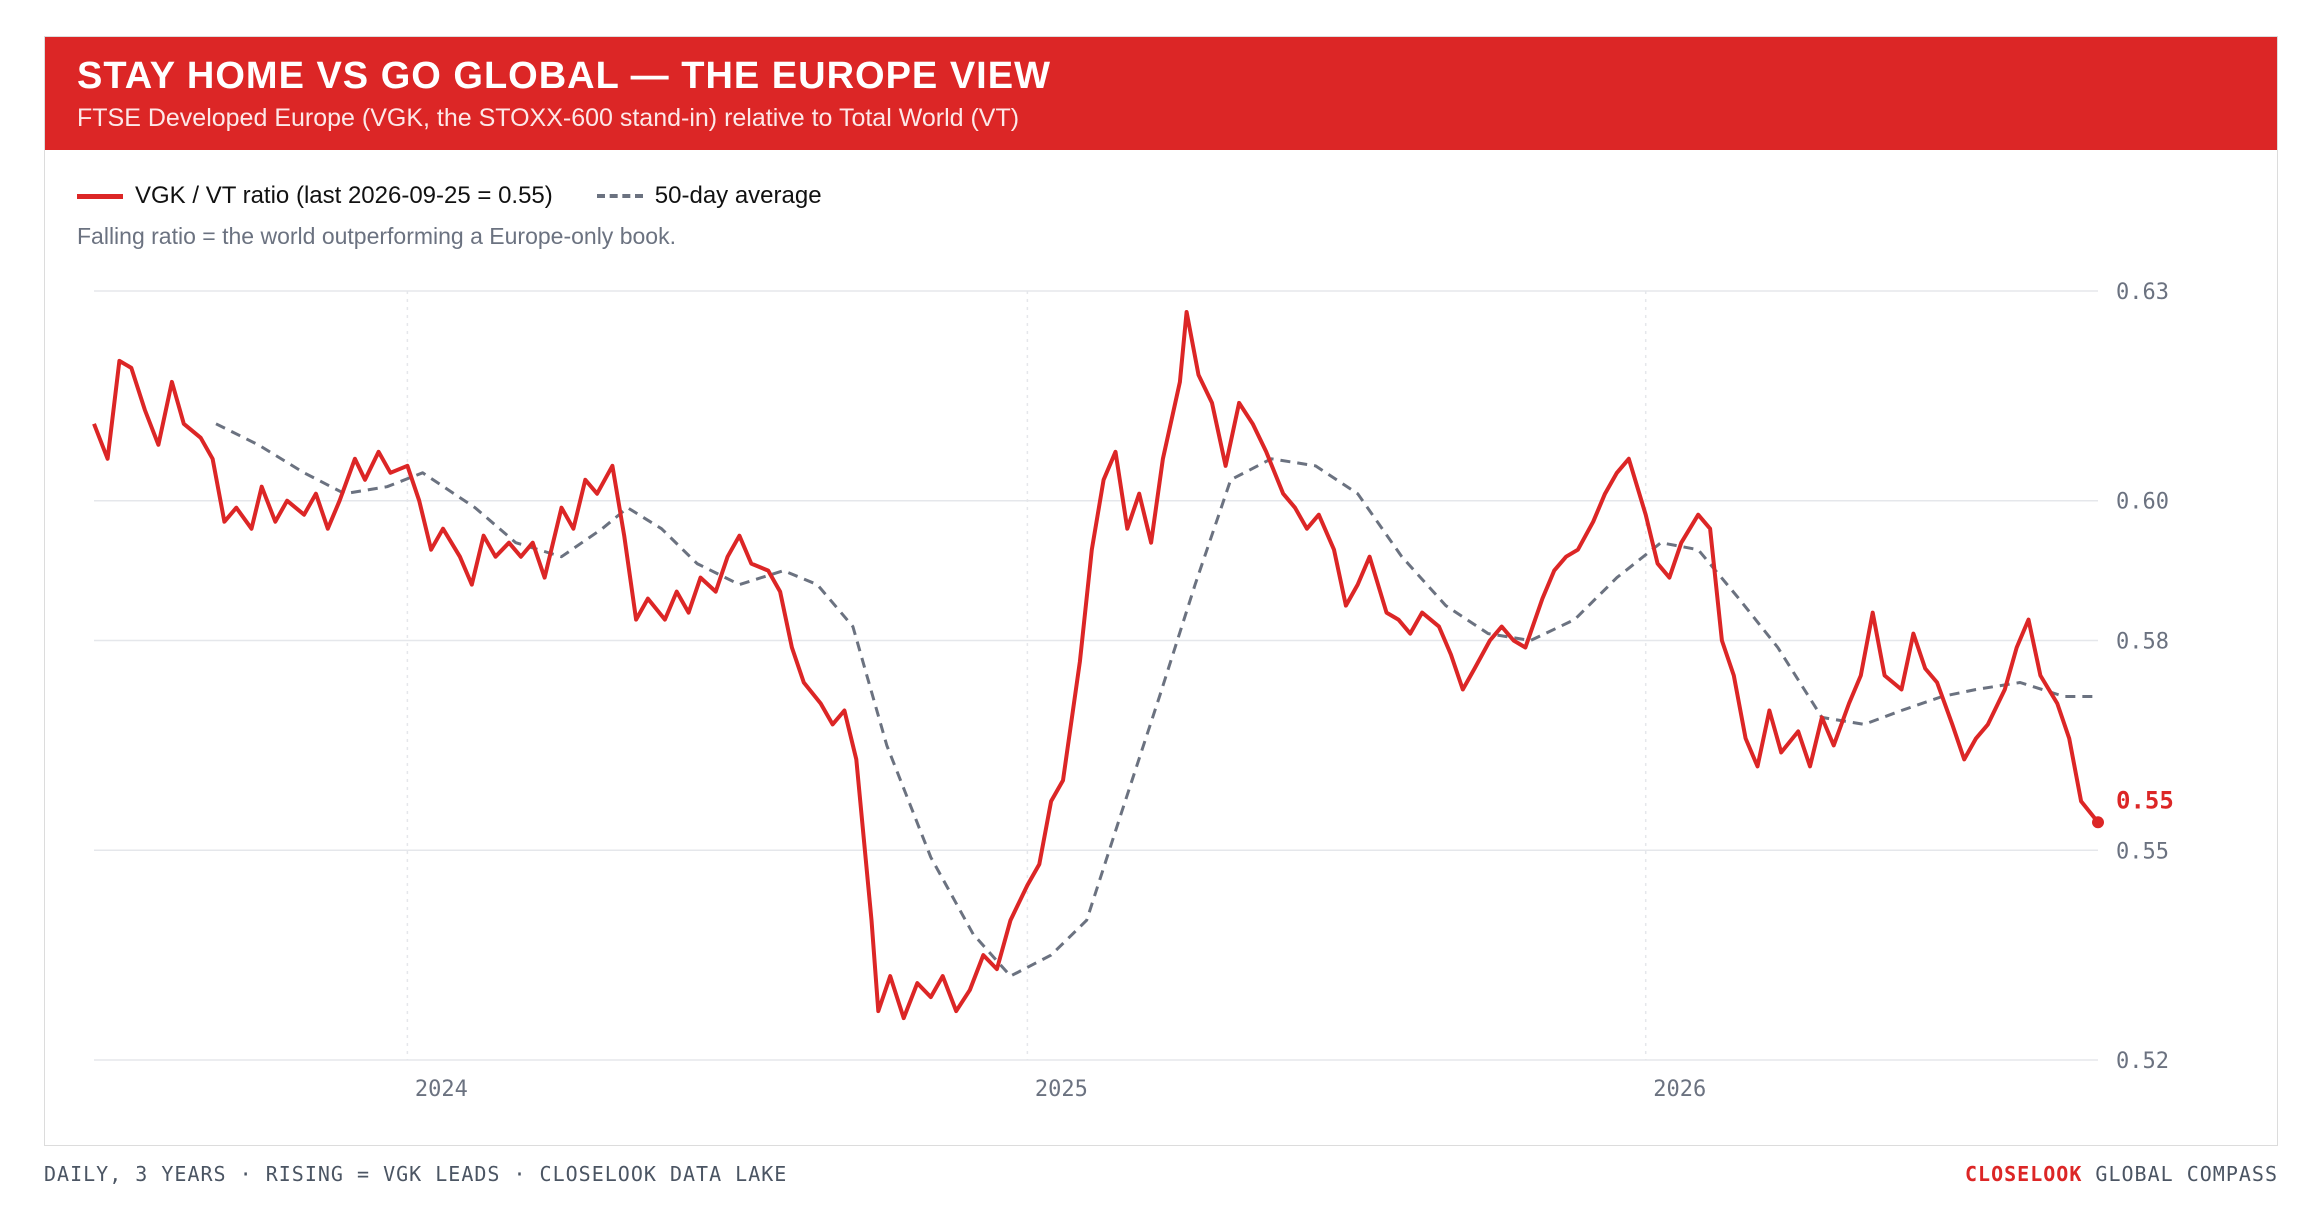 The image size is (2320, 1220). I want to click on legend-ratio-swatch, so click(100, 196).